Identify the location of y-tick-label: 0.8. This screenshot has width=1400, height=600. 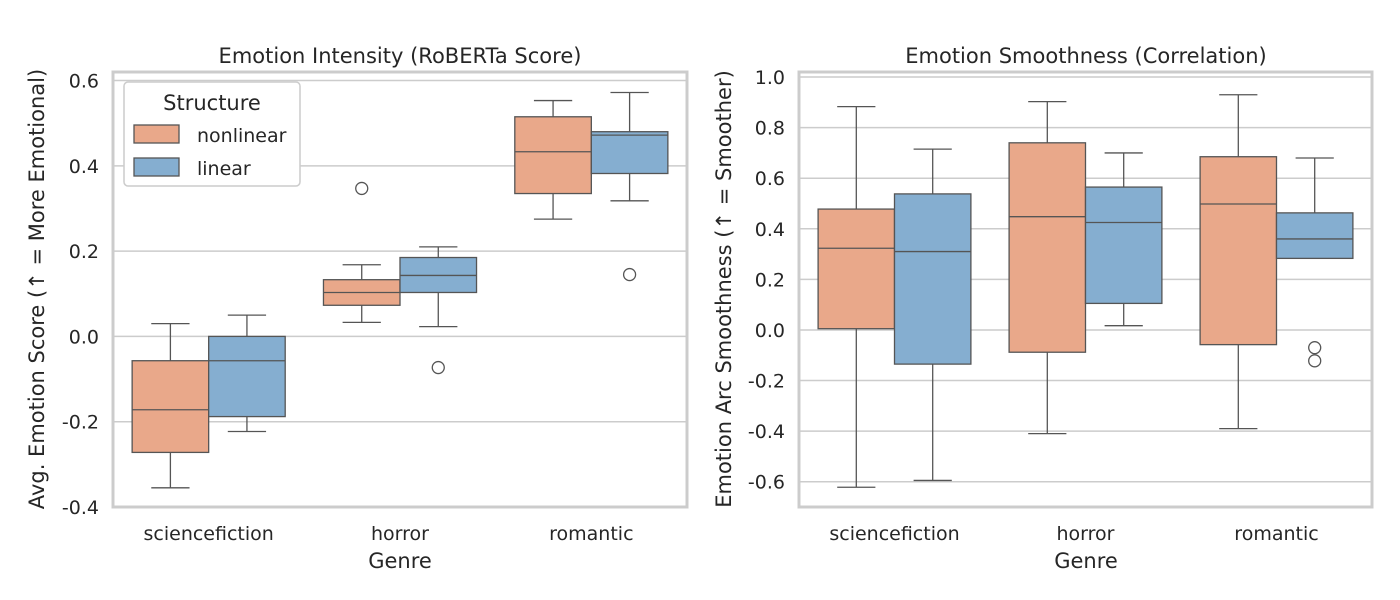
(770, 129).